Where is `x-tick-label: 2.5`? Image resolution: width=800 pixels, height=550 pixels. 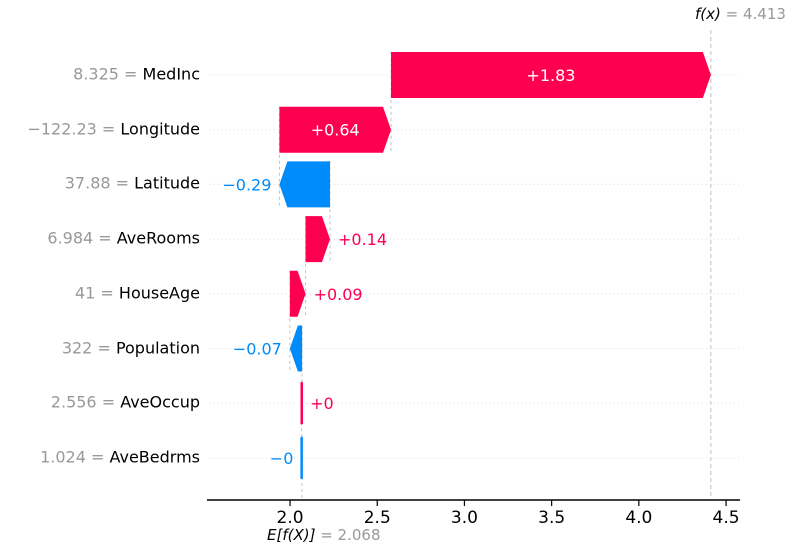 x-tick-label: 2.5 is located at coordinates (377, 518).